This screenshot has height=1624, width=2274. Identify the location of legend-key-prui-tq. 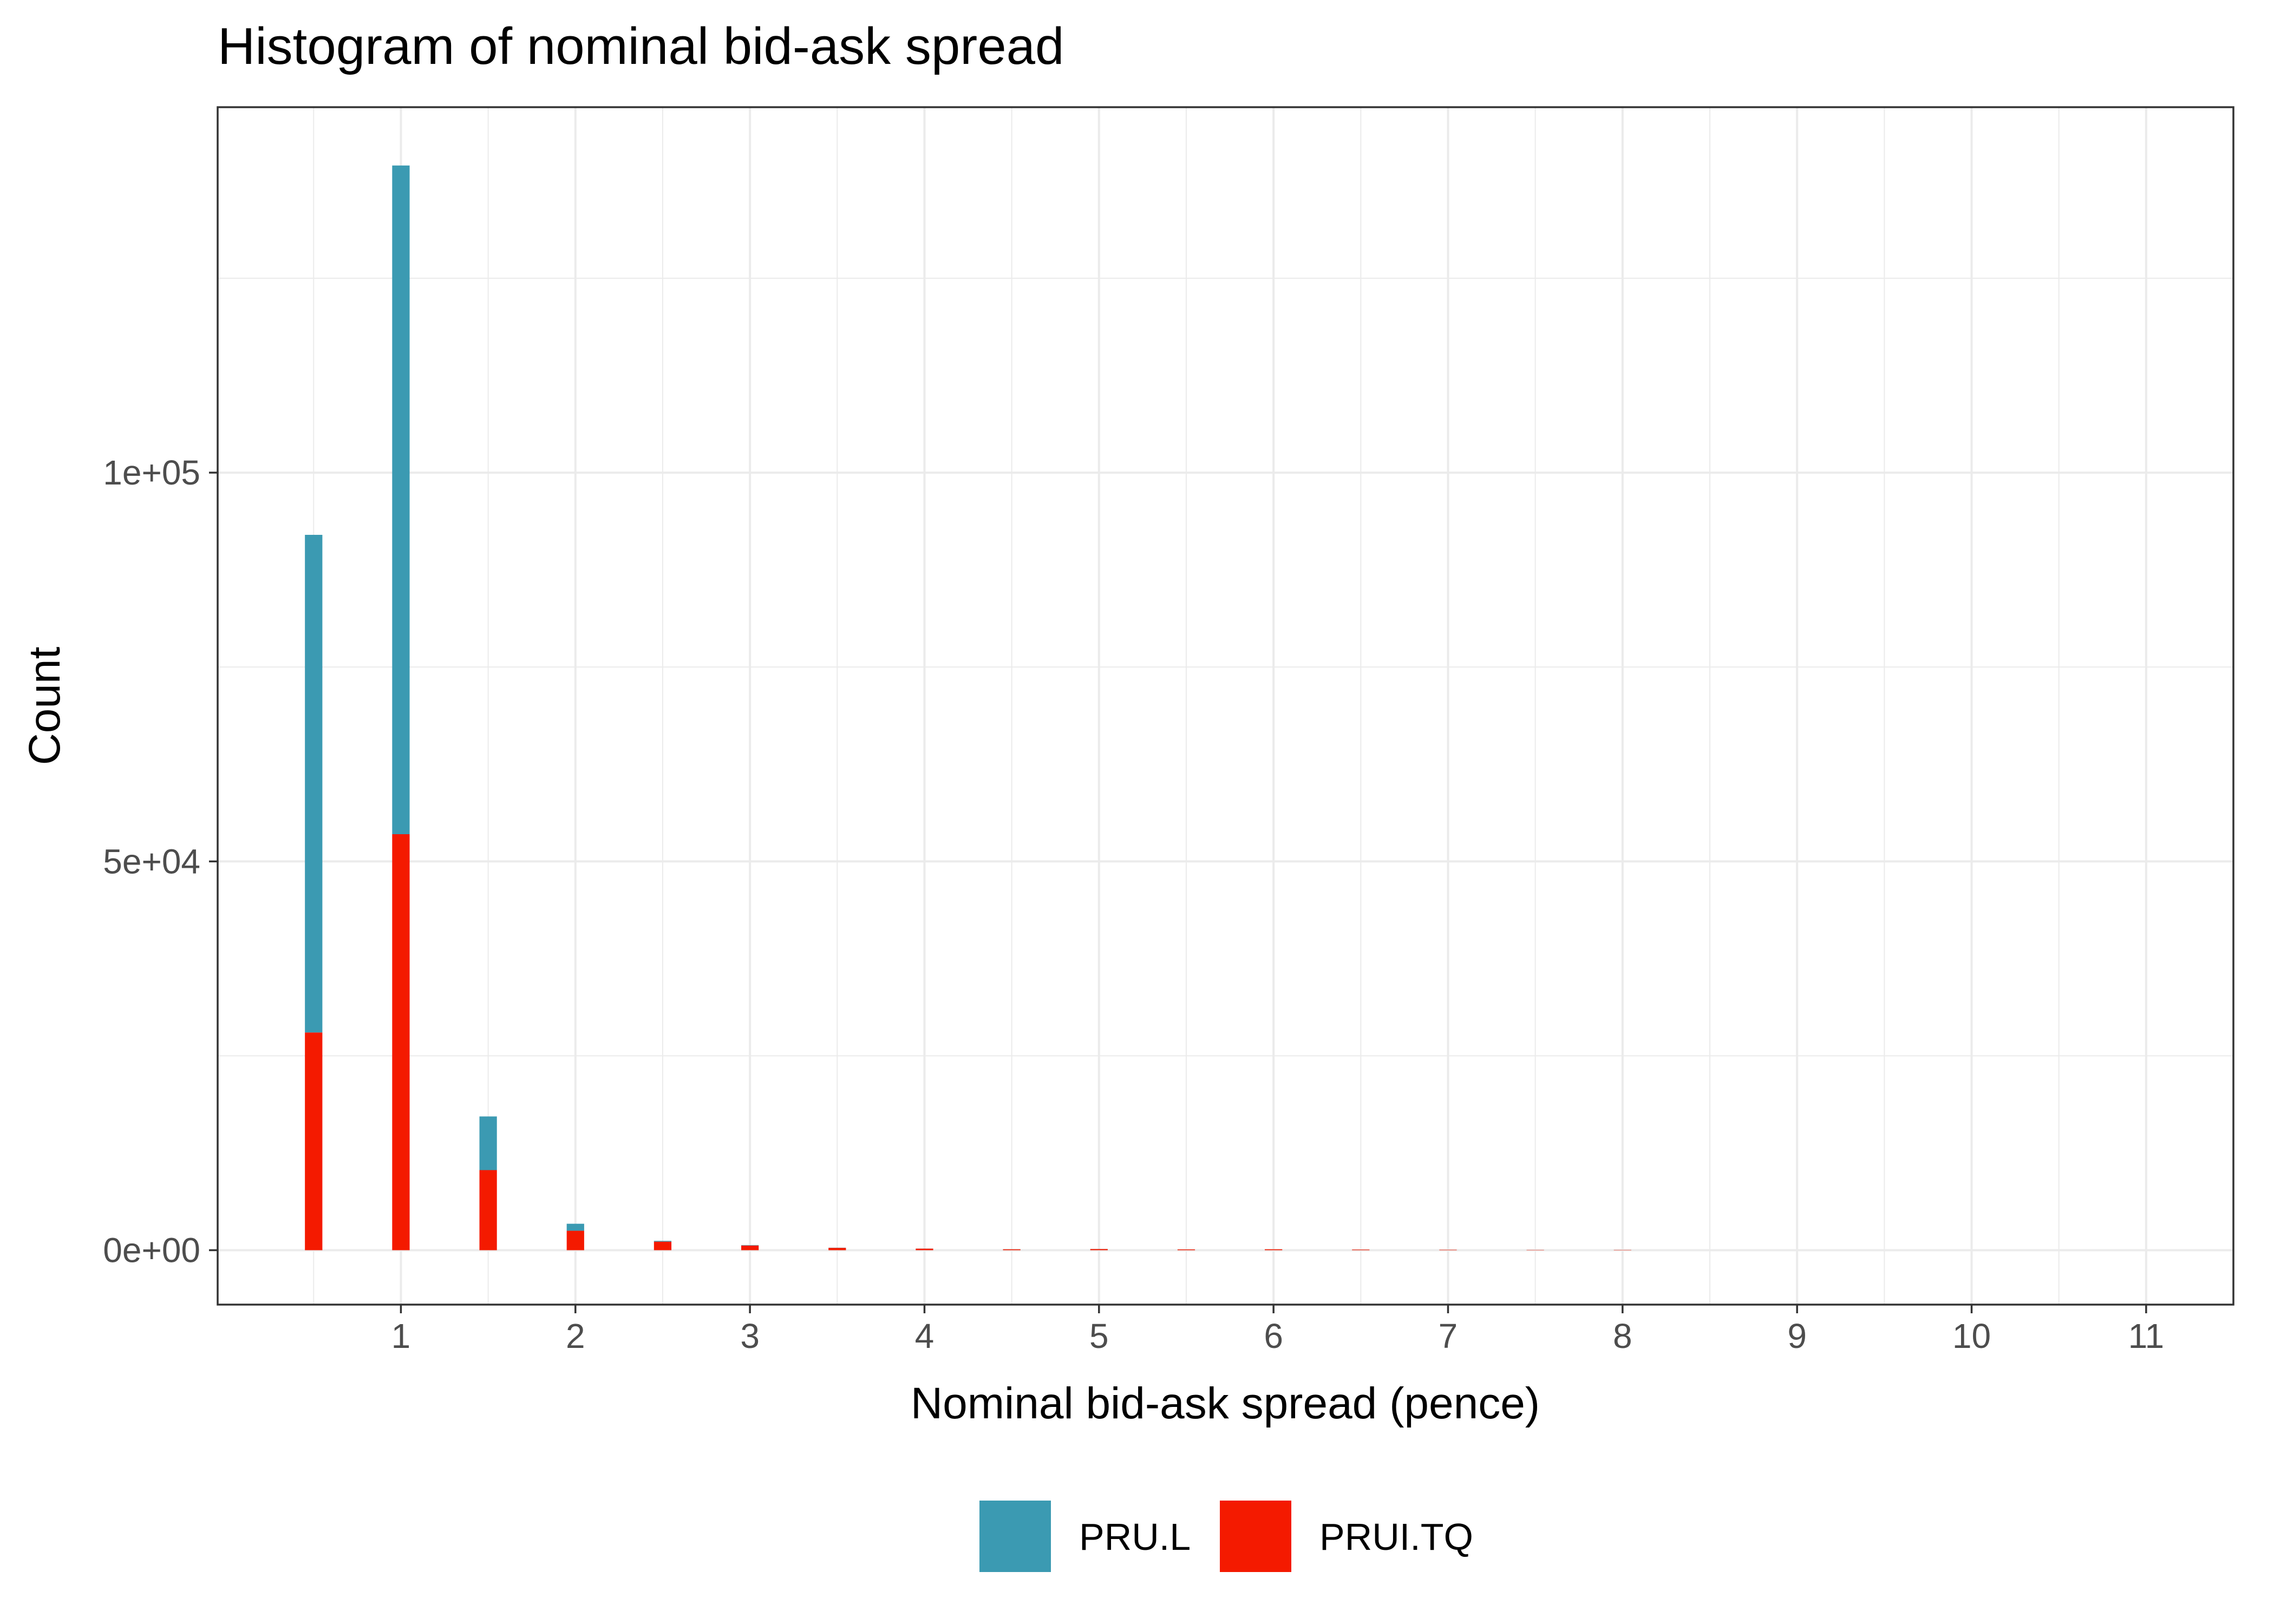
(1256, 1536).